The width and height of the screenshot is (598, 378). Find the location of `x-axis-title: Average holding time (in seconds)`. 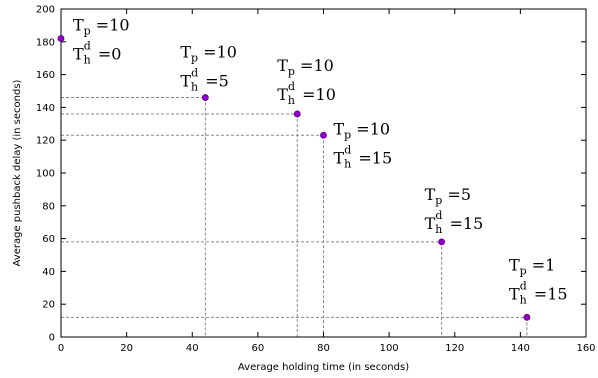

x-axis-title: Average holding time (in seconds) is located at coordinates (323, 367).